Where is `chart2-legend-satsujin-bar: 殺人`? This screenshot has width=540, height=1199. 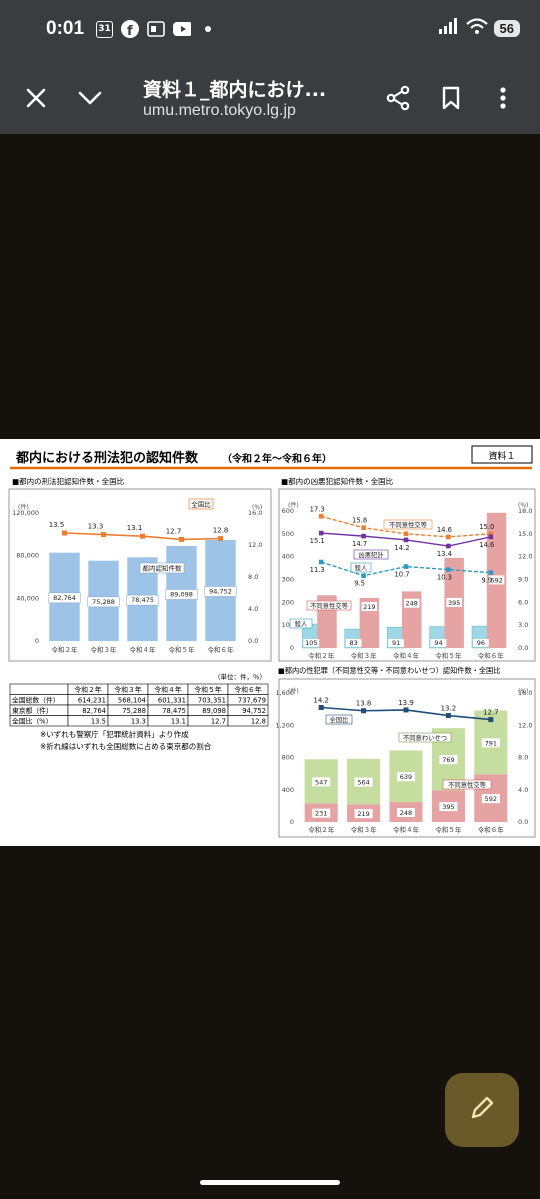
chart2-legend-satsujin-bar: 殺人 is located at coordinates (301, 623).